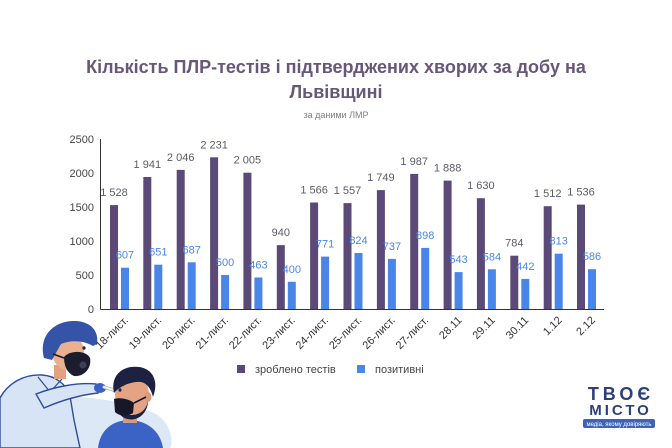 This screenshot has height=448, width=672. What do you see at coordinates (514, 244) in the screenshot?
I see `data-label-tests: 784` at bounding box center [514, 244].